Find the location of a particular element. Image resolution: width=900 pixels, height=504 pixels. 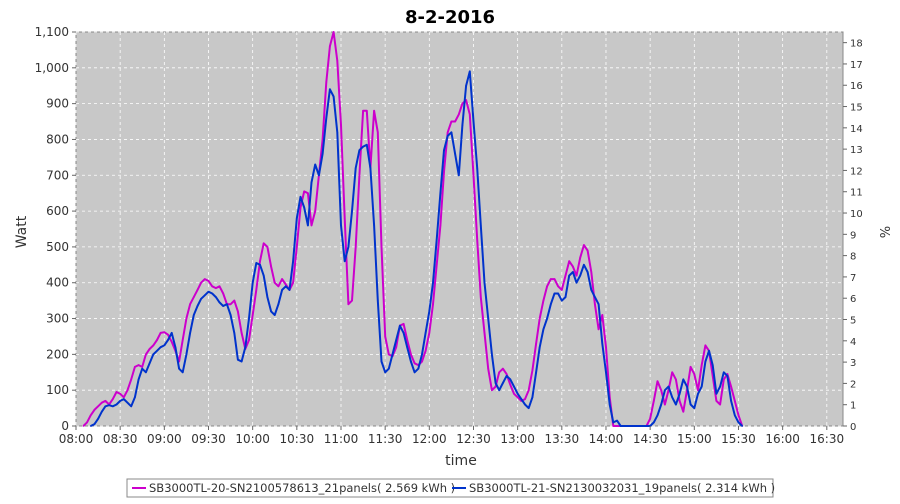

y2-tick-label: 1 is located at coordinates (853, 406).